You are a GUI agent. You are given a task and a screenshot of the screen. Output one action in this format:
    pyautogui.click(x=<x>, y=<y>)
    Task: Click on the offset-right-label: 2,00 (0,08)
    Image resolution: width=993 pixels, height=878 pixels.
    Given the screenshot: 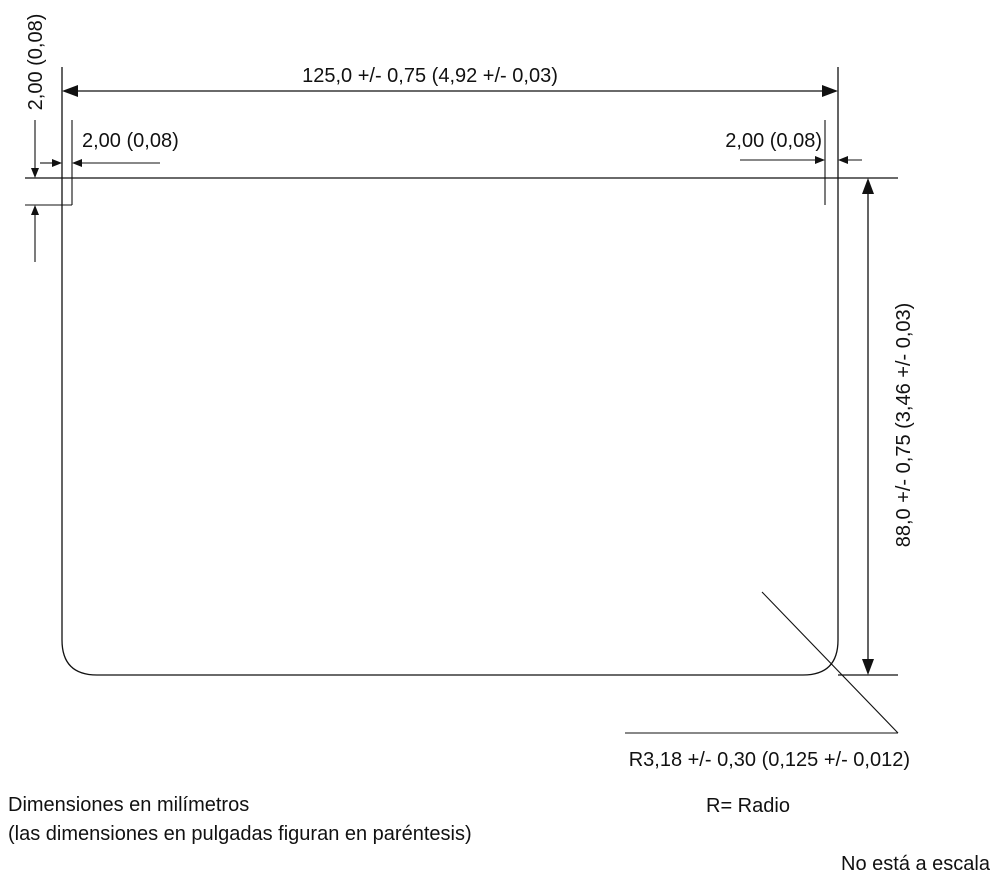 What is the action you would take?
    pyautogui.click(x=773, y=141)
    